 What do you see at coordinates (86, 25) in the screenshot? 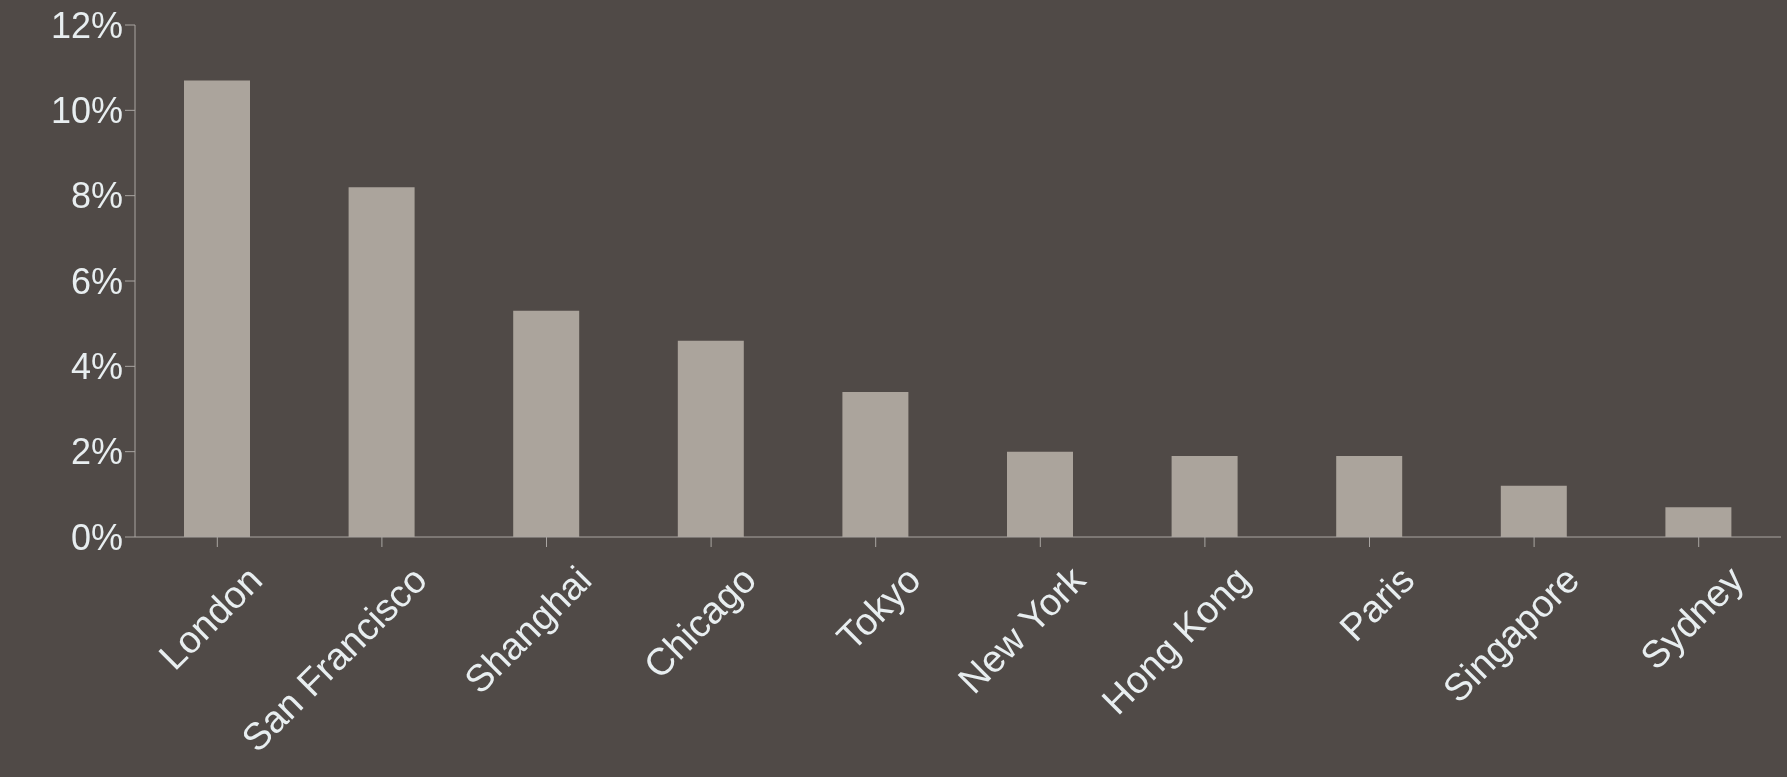
I see `y-tick-label: 12%` at bounding box center [86, 25].